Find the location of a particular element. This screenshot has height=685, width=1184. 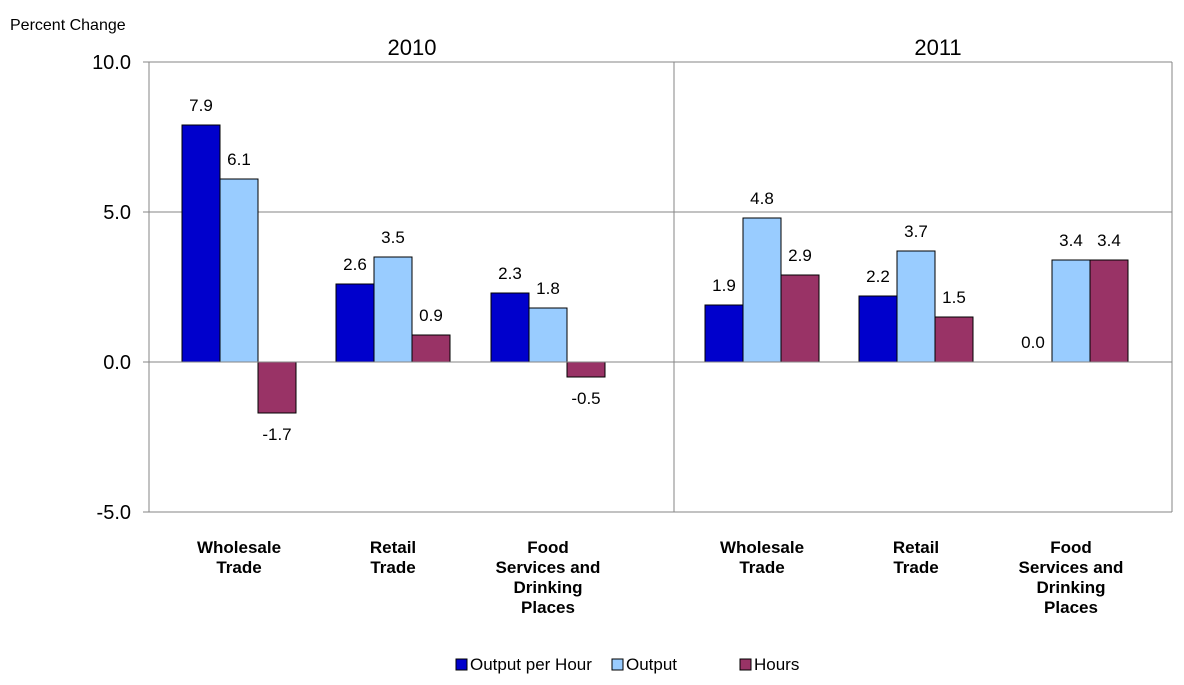

group-title: 2011 is located at coordinates (937, 47).